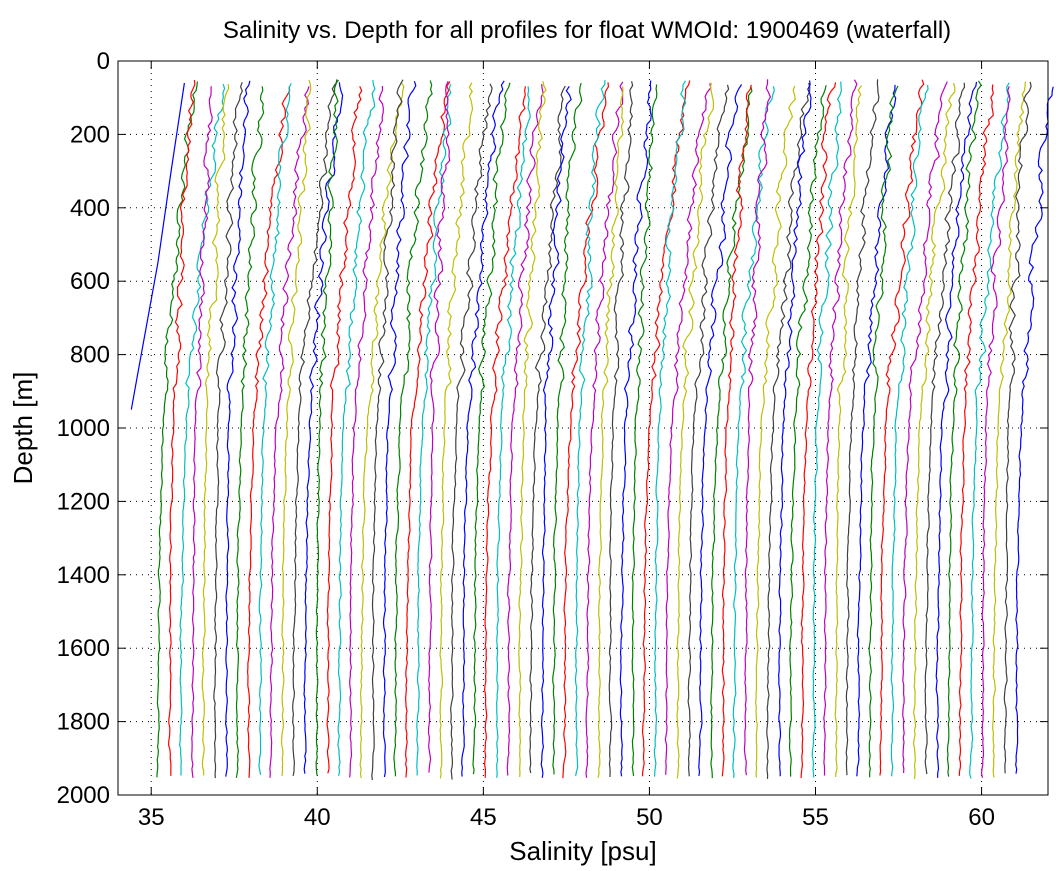 The height and width of the screenshot is (871, 1056). What do you see at coordinates (483, 817) in the screenshot?
I see `x-tick-label: 45` at bounding box center [483, 817].